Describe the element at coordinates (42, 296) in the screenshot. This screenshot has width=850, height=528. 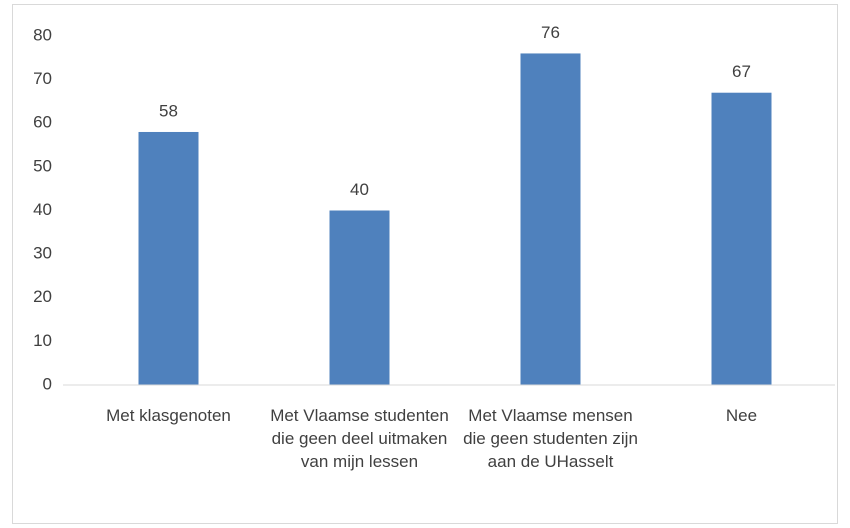
I see `y-tick-label: 20` at that location.